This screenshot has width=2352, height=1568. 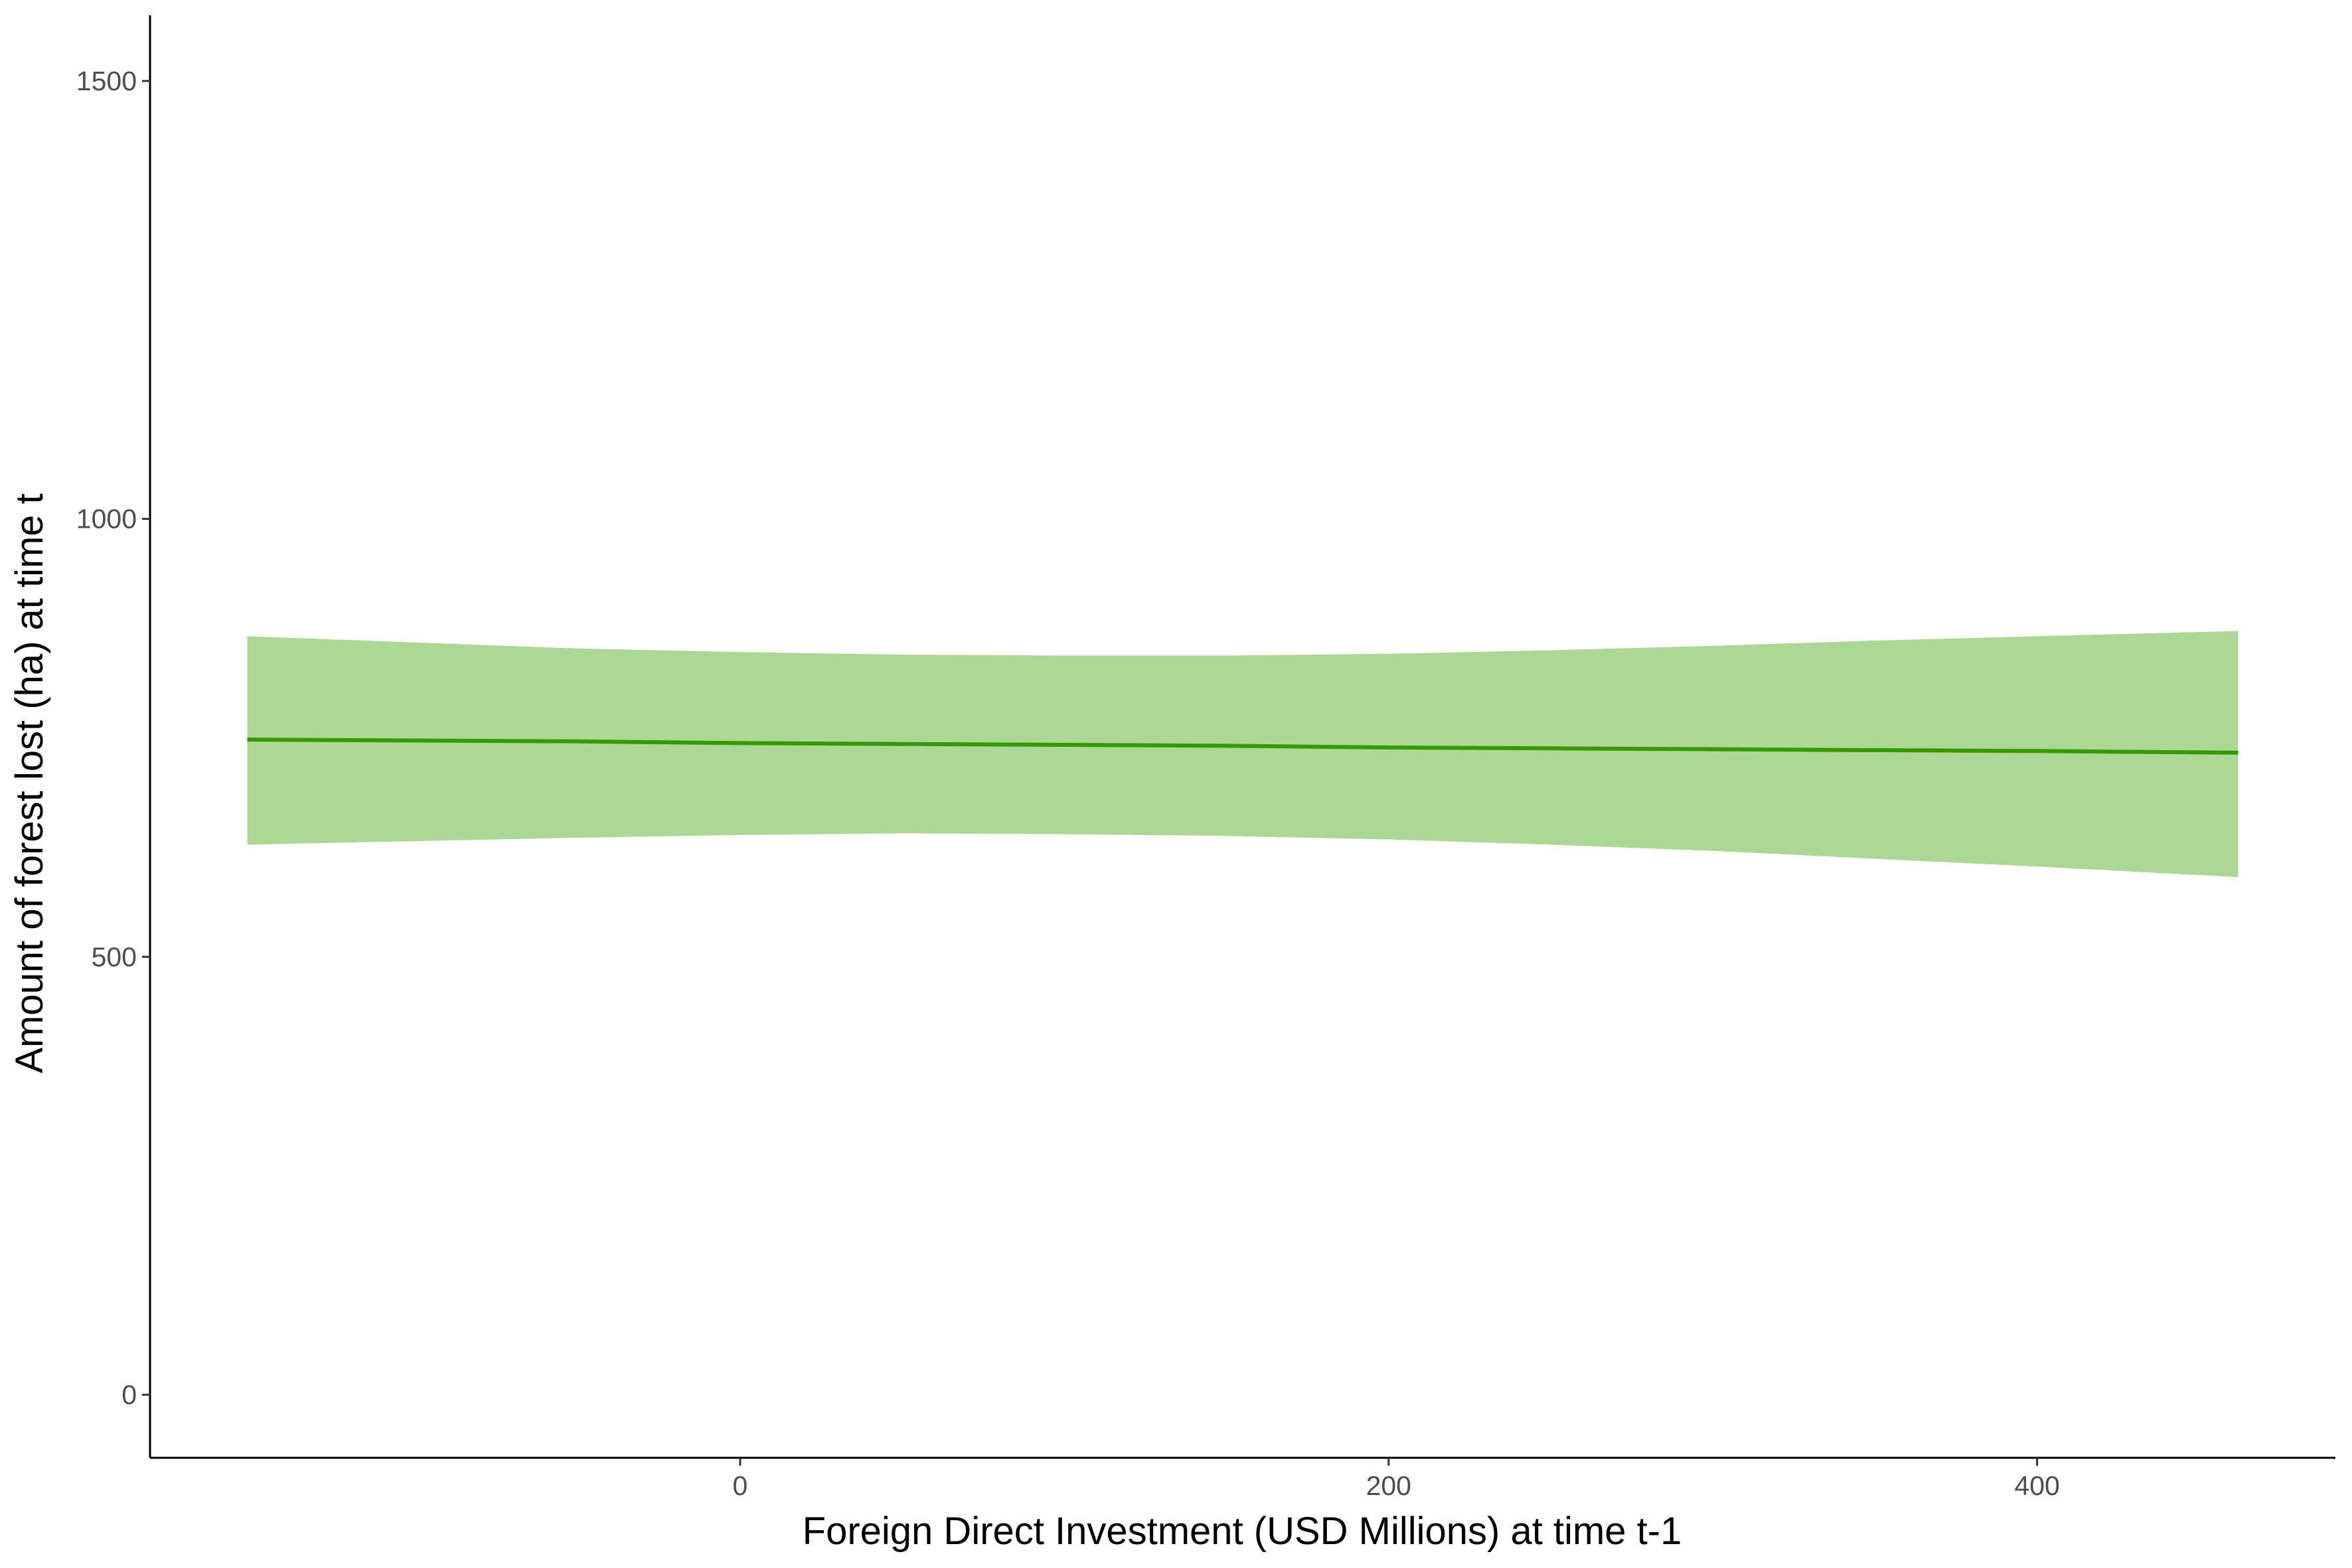 I want to click on trend-line, so click(x=1243, y=746).